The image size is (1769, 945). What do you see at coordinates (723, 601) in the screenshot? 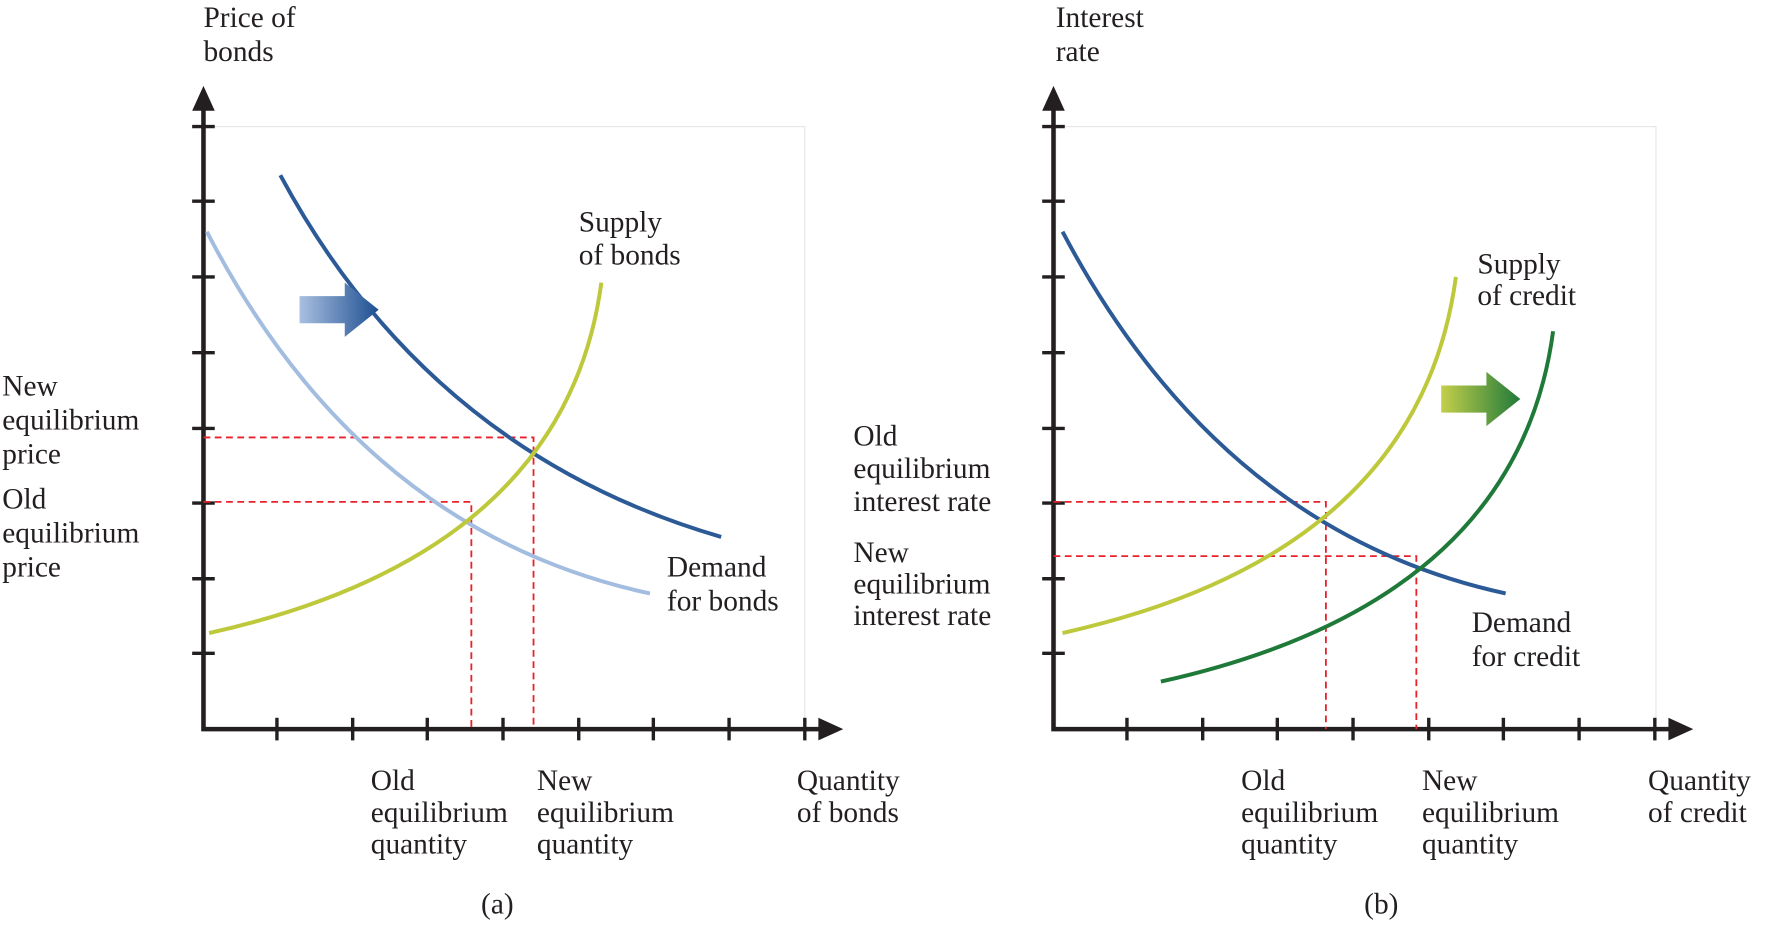
I see `demand-label: for bonds` at bounding box center [723, 601].